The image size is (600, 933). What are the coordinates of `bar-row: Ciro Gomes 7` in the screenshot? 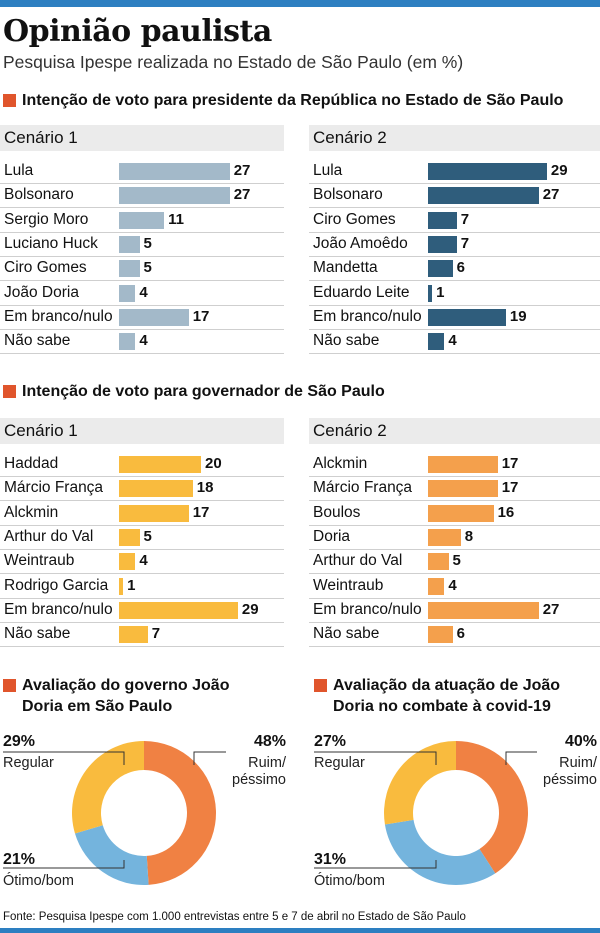 It's located at (454, 221).